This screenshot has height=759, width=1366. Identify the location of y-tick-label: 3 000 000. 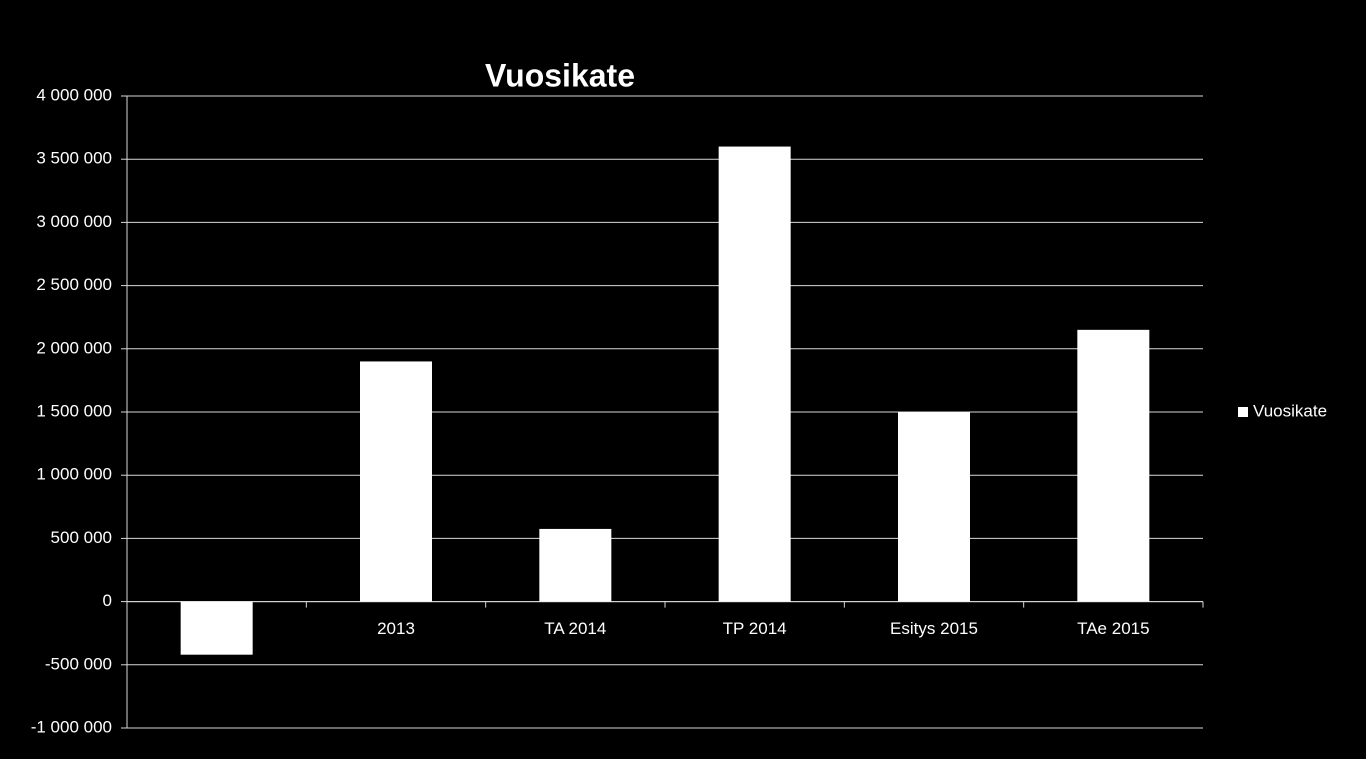
(74, 221).